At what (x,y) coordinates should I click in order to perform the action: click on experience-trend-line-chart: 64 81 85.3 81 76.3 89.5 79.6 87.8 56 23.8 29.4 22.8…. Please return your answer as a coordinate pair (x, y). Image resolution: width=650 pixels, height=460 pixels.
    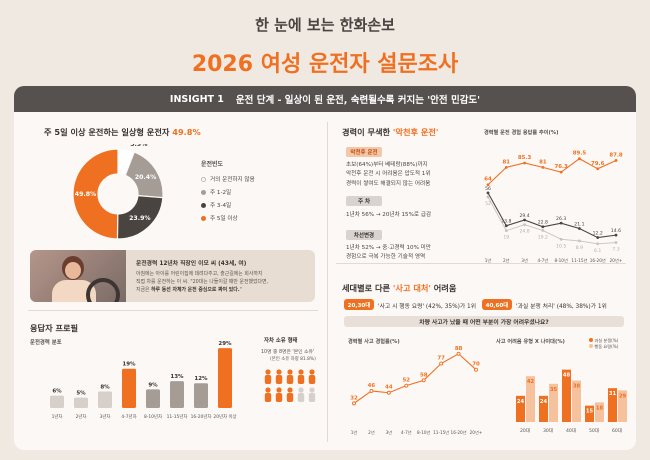
    Looking at the image, I should click on (553, 207).